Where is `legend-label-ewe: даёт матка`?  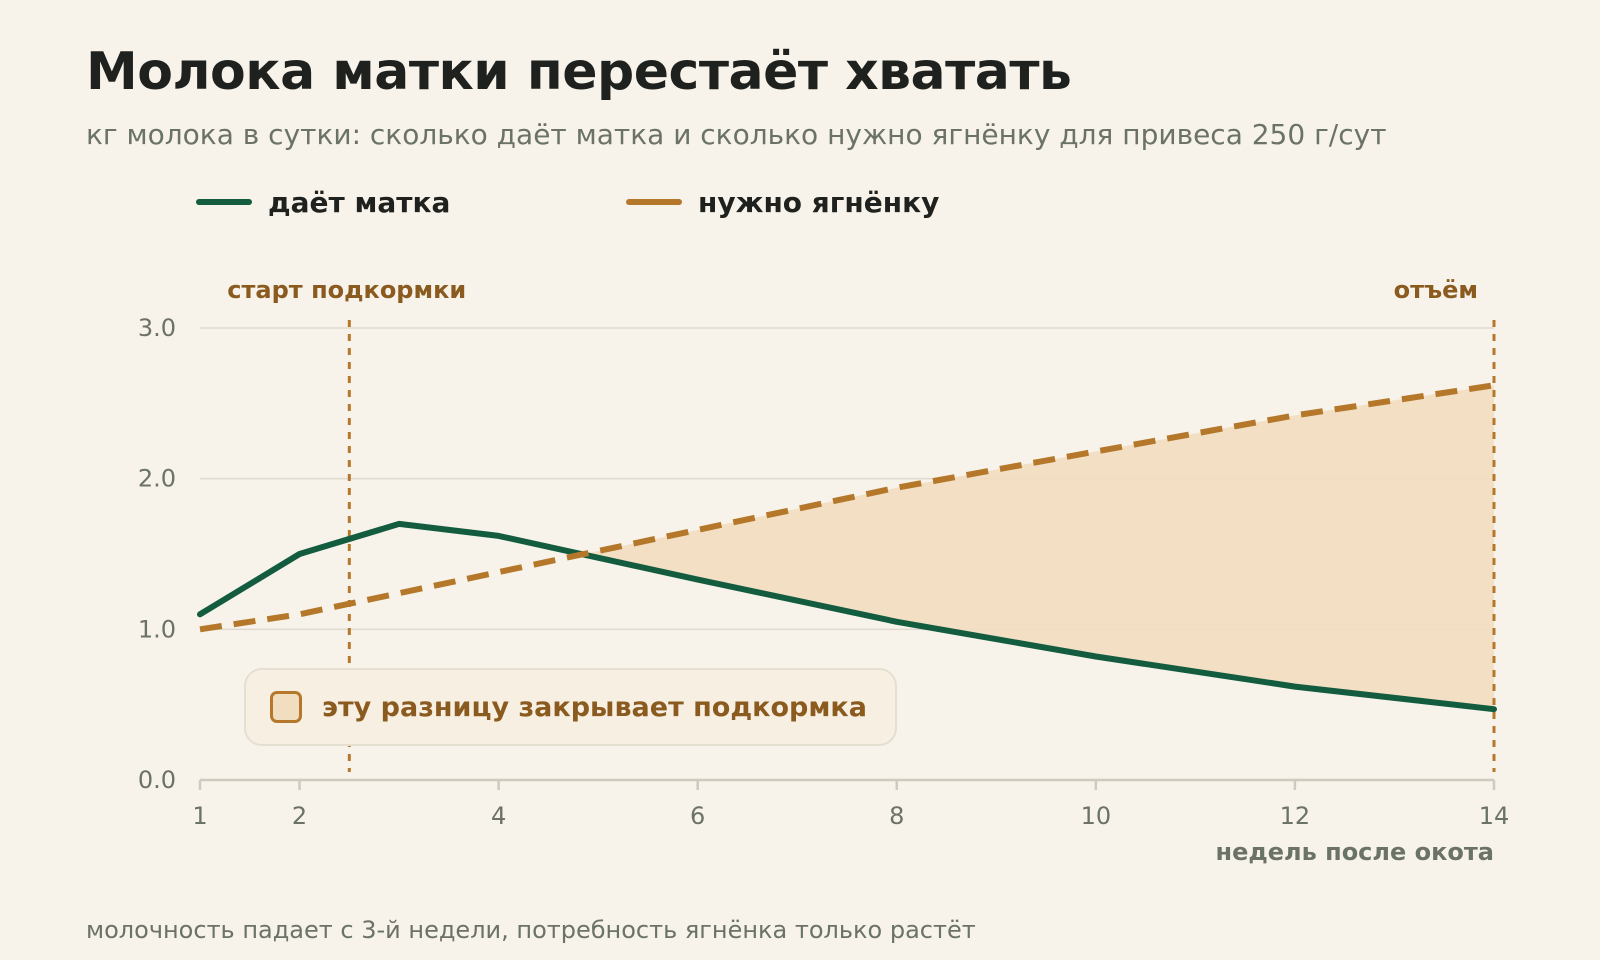 legend-label-ewe: даёт матка is located at coordinates (359, 202).